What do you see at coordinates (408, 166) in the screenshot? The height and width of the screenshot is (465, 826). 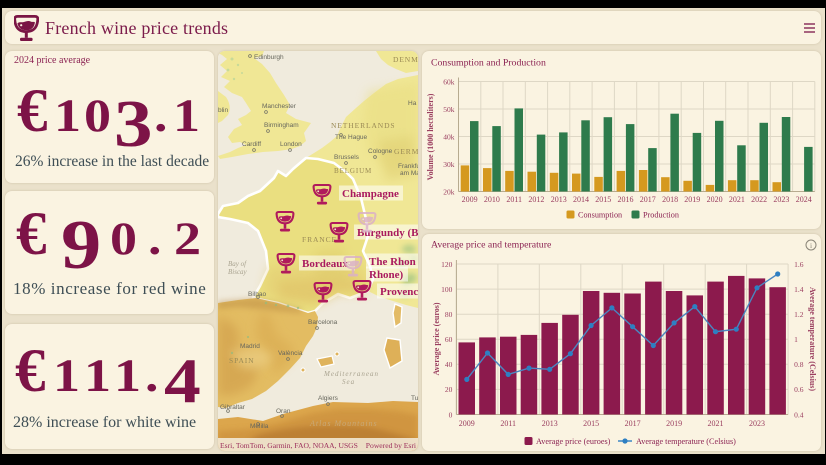 I see `svg-text: Frankfur` at bounding box center [408, 166].